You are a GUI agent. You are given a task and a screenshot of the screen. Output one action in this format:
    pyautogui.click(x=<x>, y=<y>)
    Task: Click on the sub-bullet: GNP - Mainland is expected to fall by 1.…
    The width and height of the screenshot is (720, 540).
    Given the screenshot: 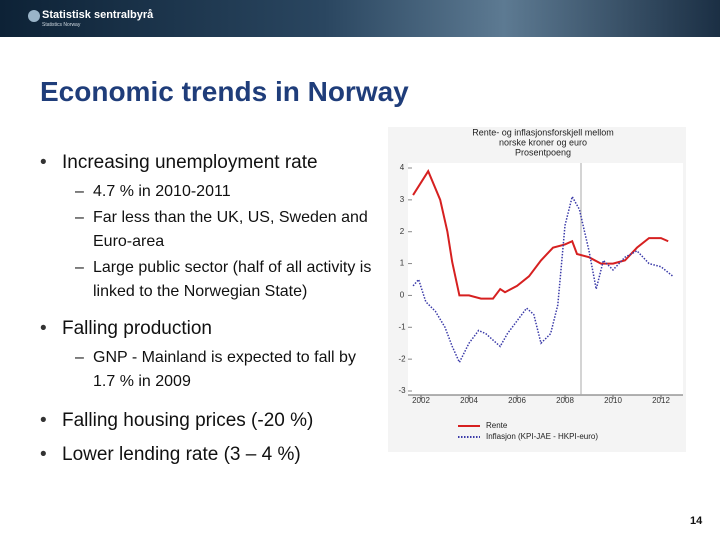 What is the action you would take?
    pyautogui.click(x=207, y=370)
    